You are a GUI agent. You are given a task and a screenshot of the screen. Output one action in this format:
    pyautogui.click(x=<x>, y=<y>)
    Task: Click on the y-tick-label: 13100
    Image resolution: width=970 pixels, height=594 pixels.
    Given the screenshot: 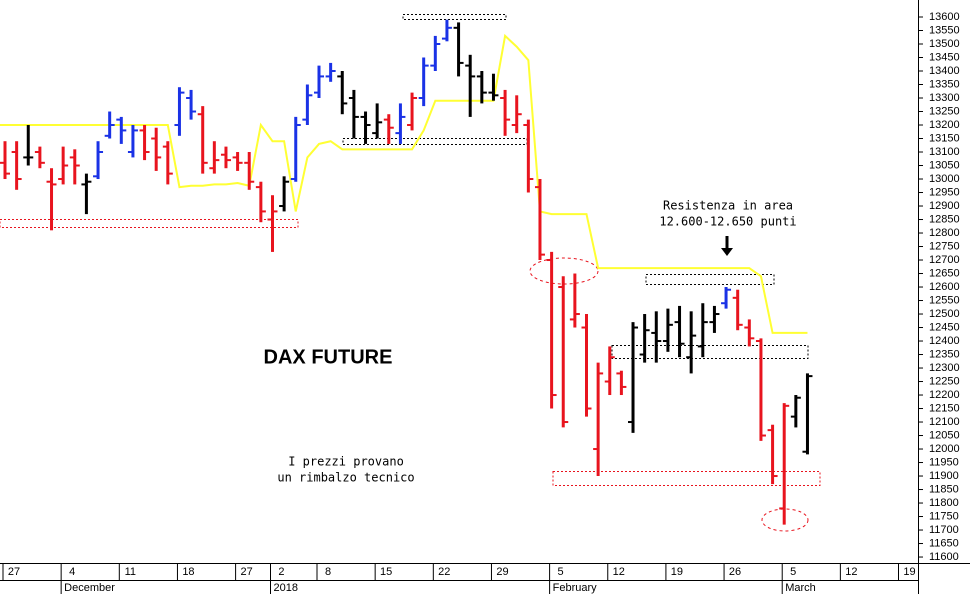 What is the action you would take?
    pyautogui.click(x=944, y=152)
    